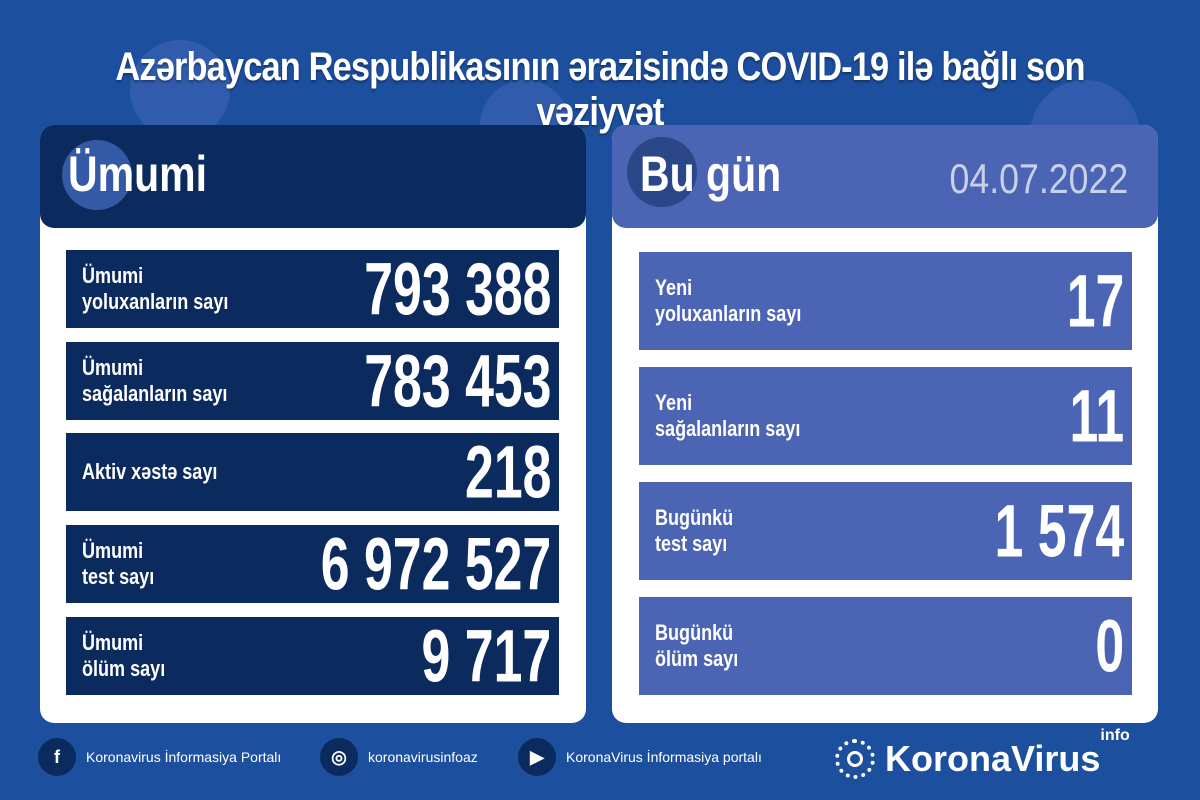 Image resolution: width=1200 pixels, height=800 pixels. I want to click on youtube-link: ▶ KoronaVirus İnformasiya portalı, so click(640, 757).